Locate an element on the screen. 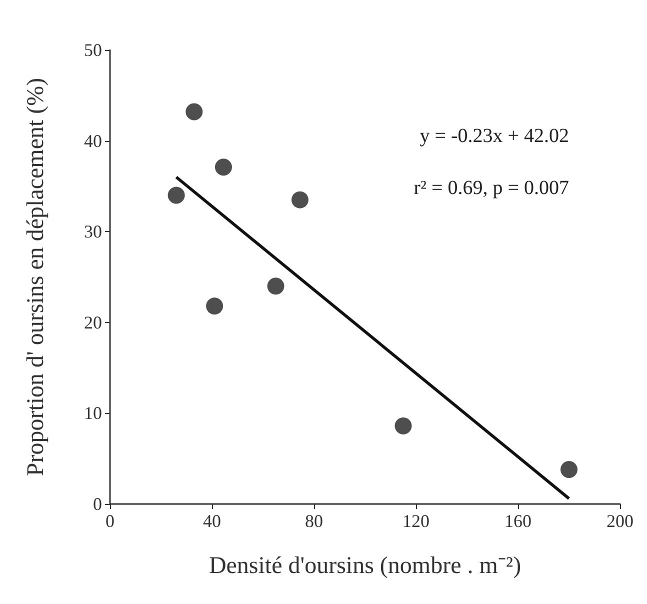 This screenshot has width=647, height=604. y-tick-label: 0 is located at coordinates (97, 504).